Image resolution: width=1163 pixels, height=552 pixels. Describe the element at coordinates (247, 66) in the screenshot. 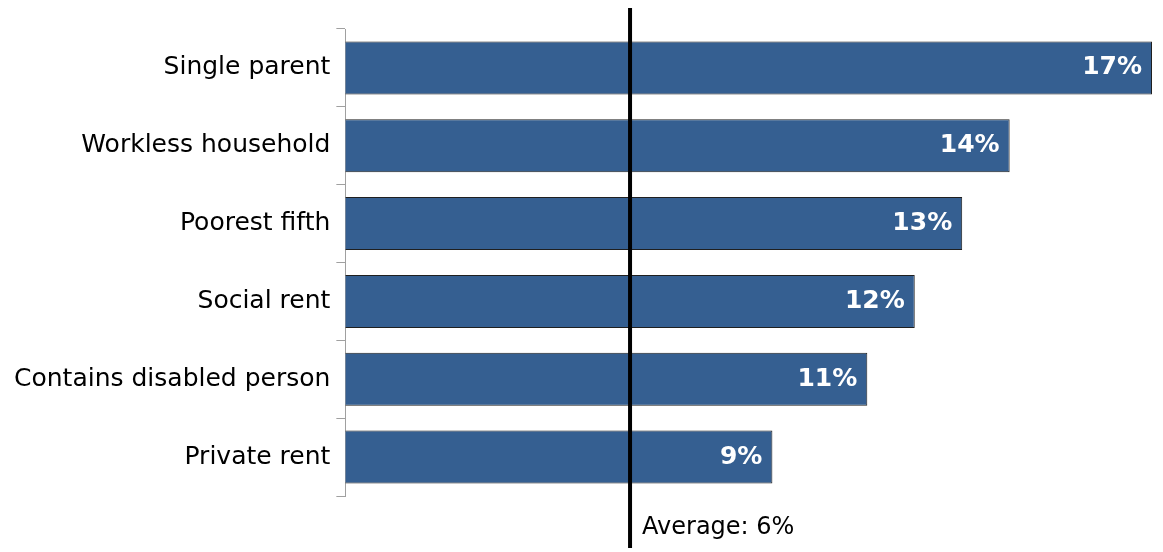

I see `y-tick-label: Single parent` at that location.